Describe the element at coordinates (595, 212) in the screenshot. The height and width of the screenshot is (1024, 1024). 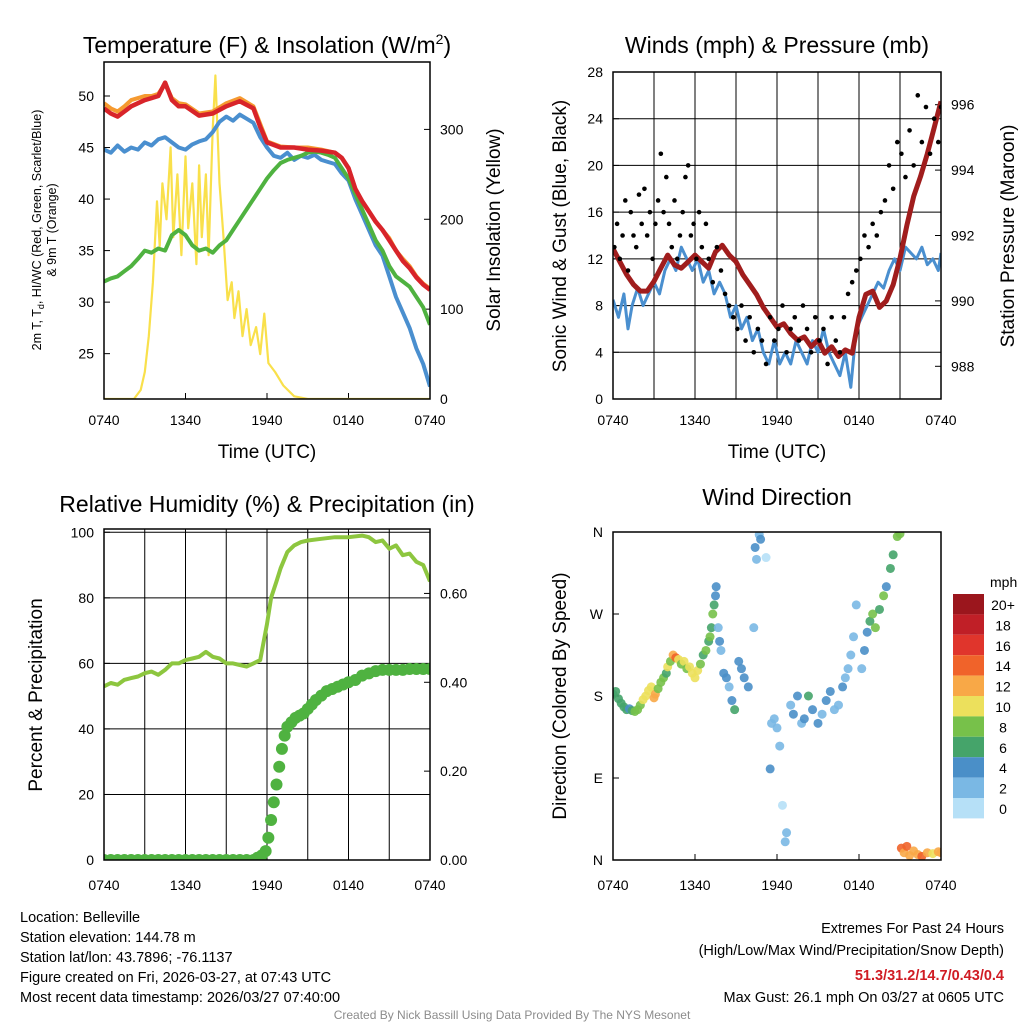
I see `y-tick-label: 16` at that location.